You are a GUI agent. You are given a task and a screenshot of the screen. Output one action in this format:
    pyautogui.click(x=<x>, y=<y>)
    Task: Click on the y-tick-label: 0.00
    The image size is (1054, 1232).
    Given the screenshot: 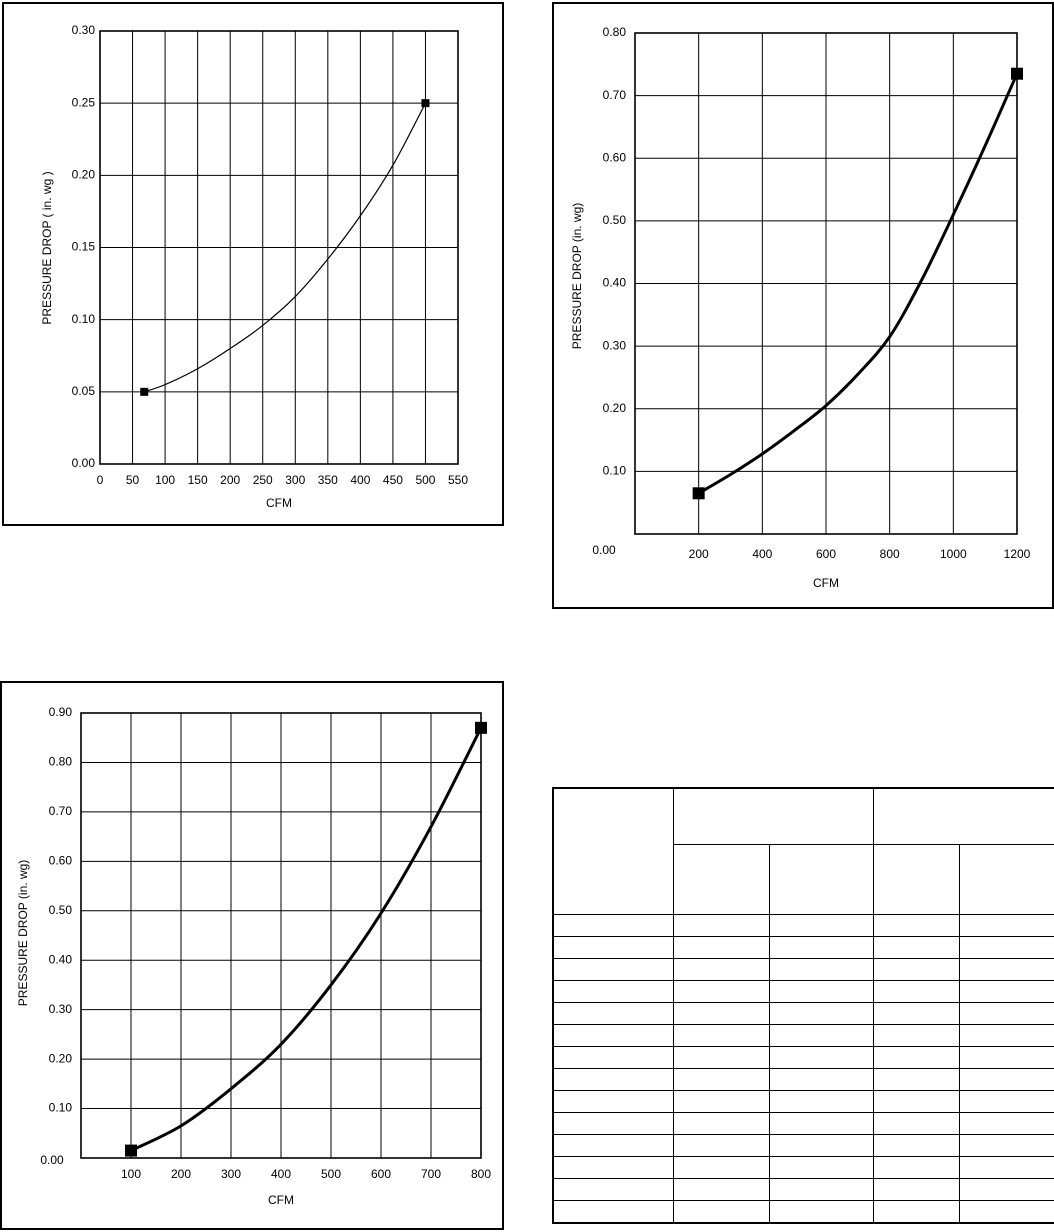 What is the action you would take?
    pyautogui.click(x=84, y=463)
    